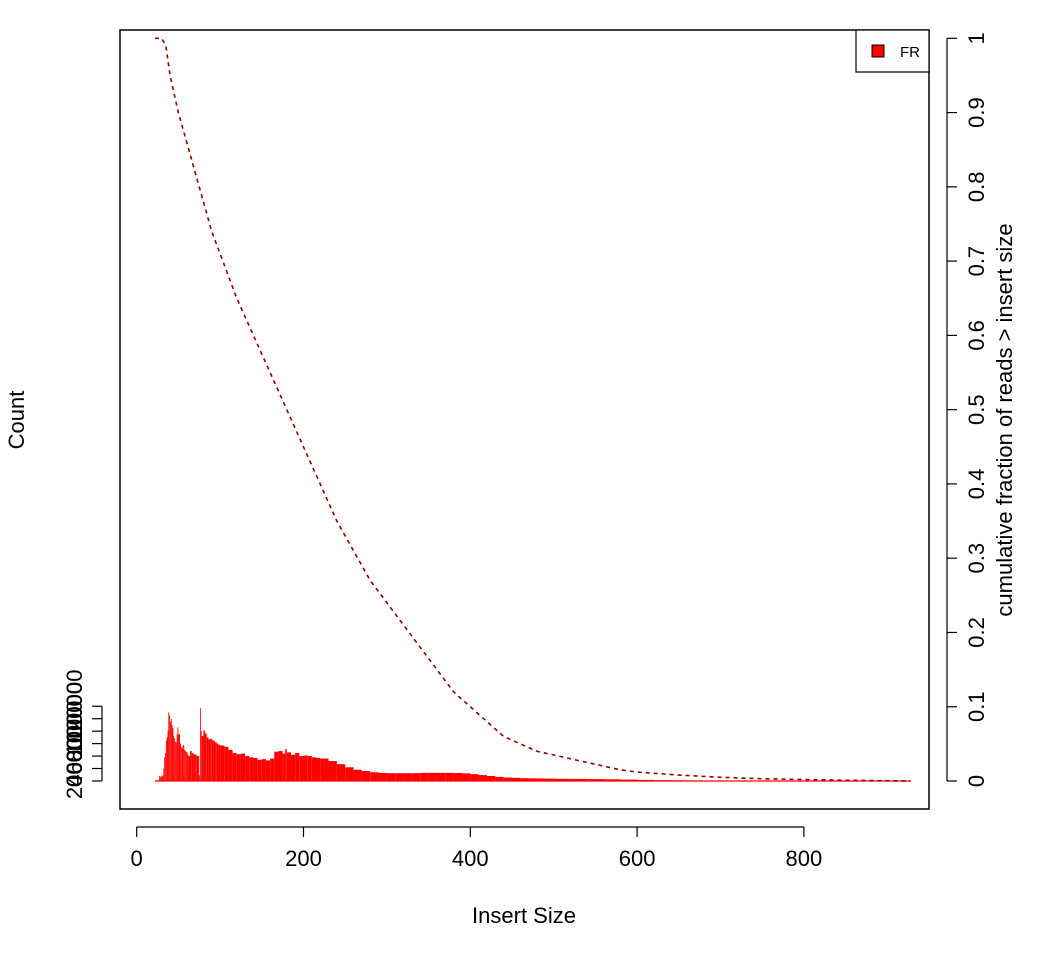 The image size is (1050, 960). I want to click on x-axis: 0 200 400 600 800, so click(476, 848).